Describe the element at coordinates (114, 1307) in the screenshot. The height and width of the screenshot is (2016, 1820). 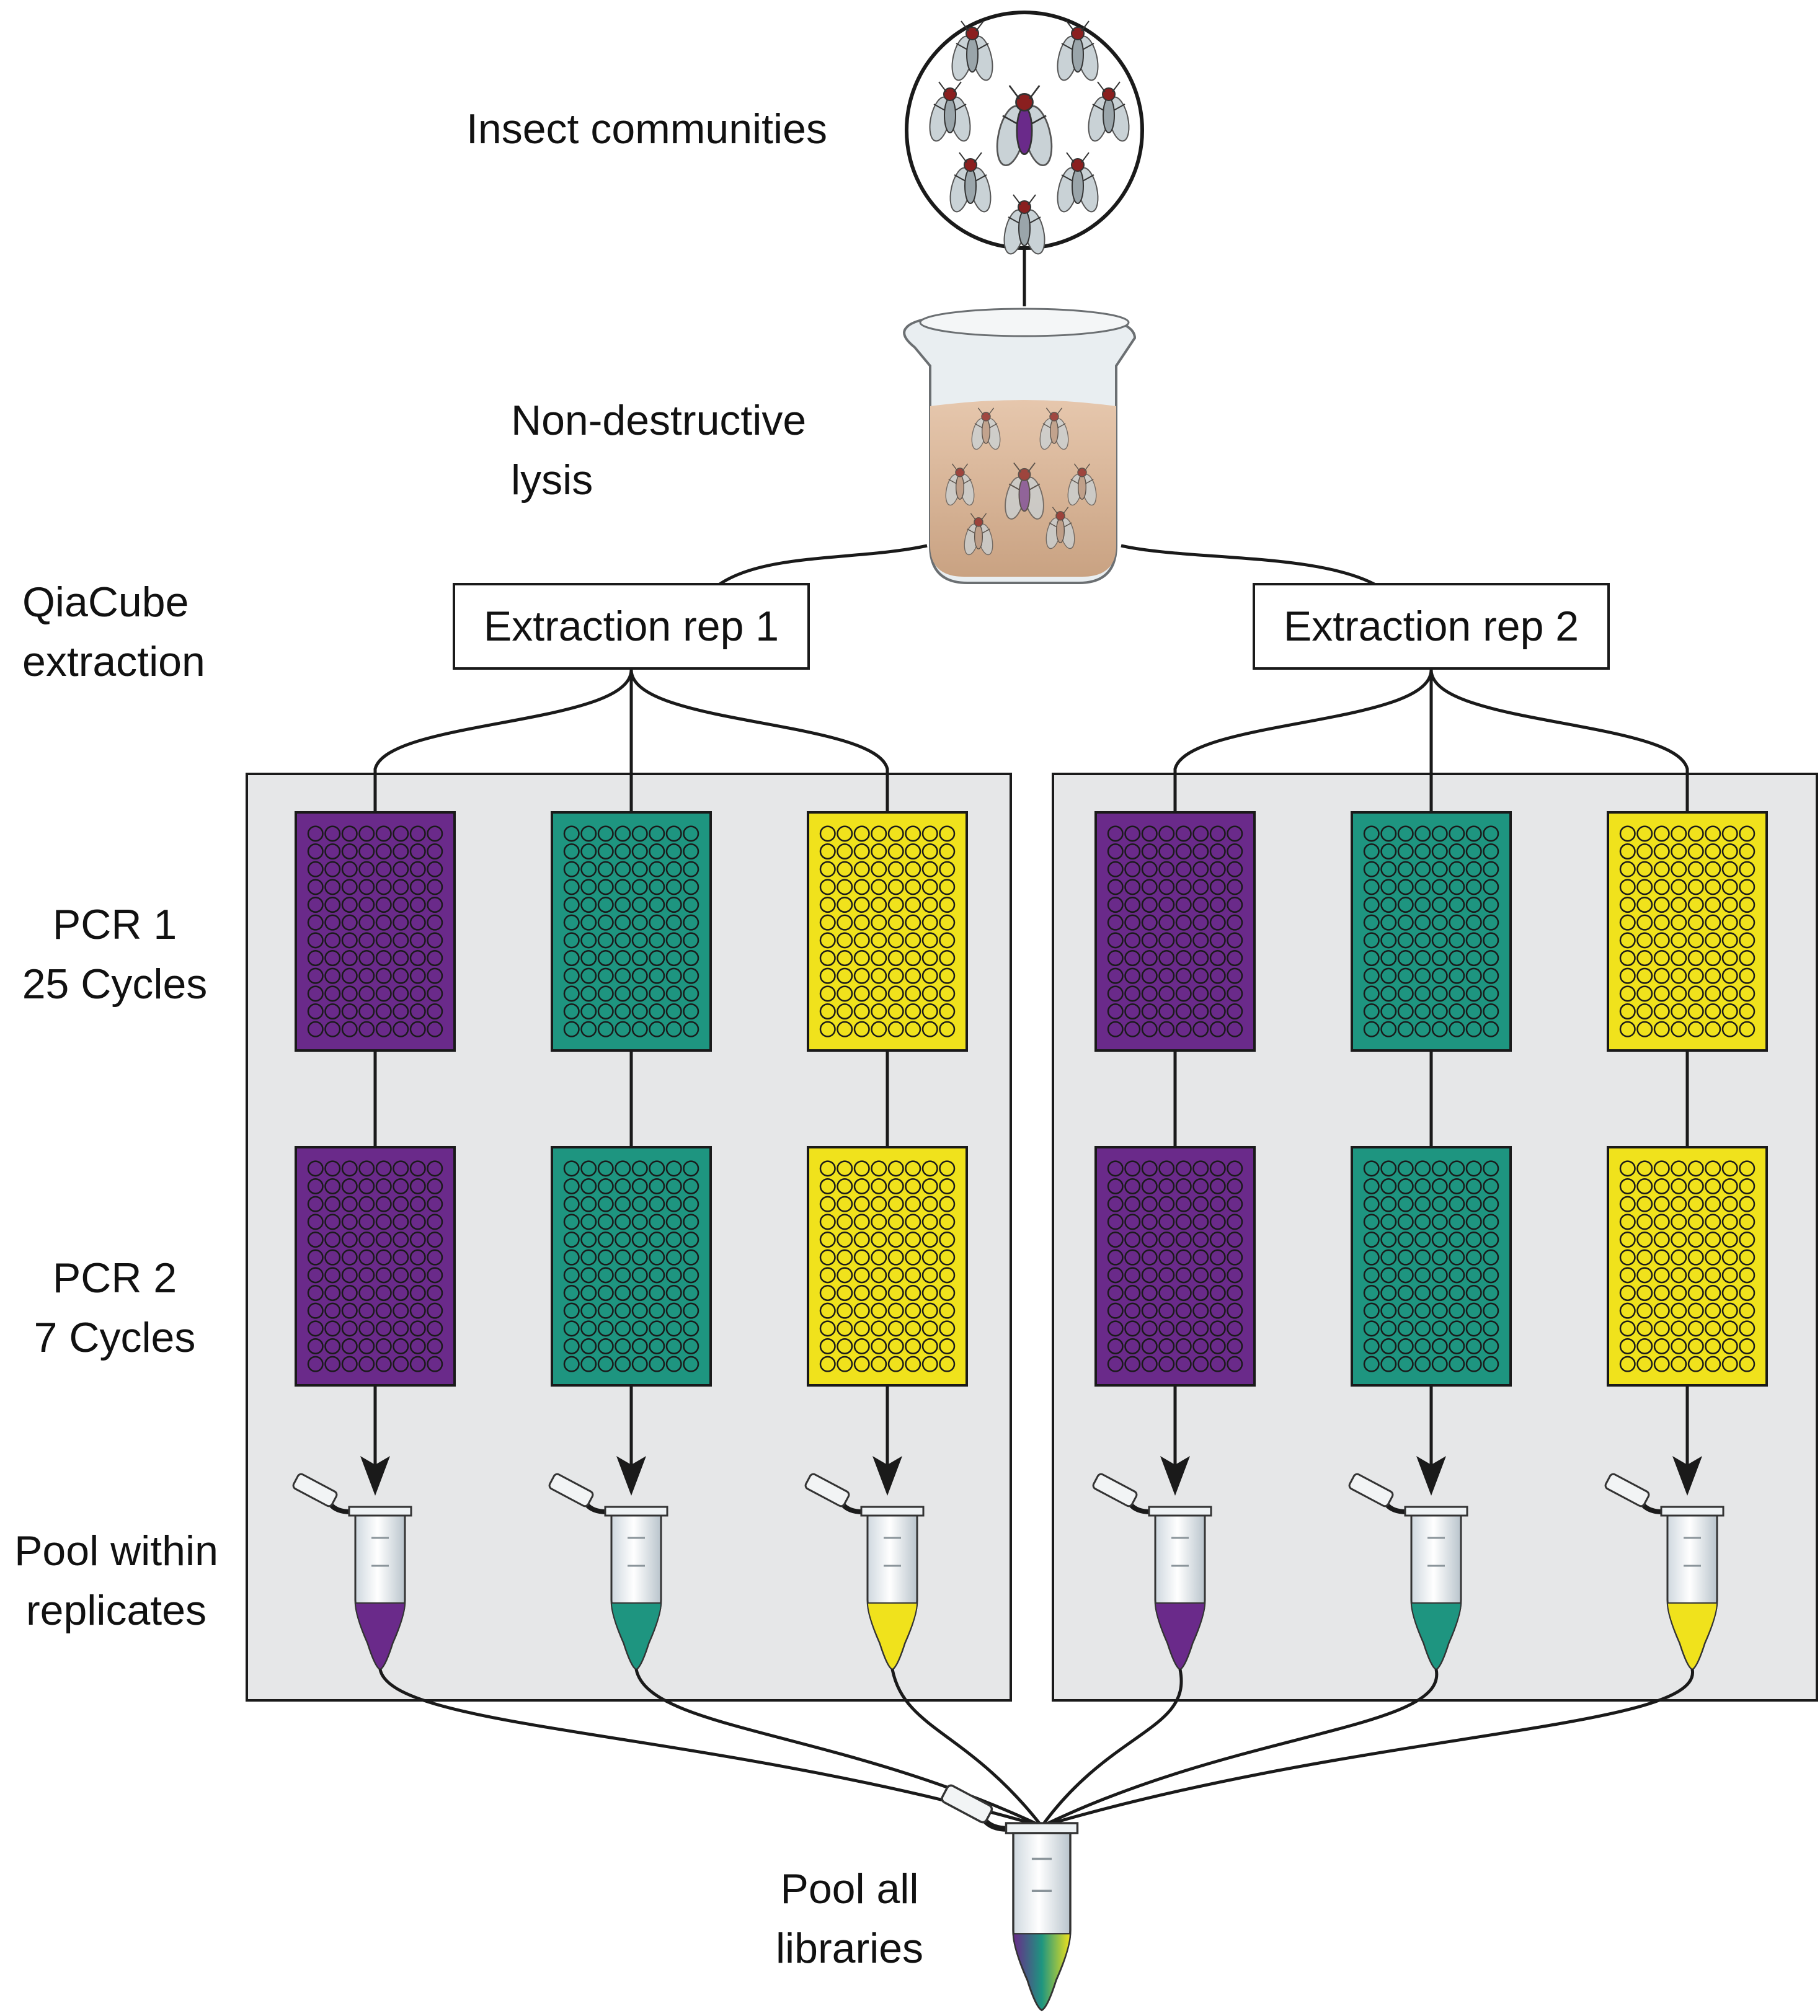
I see `pcr2-label: PCR 2 7 Cycles` at that location.